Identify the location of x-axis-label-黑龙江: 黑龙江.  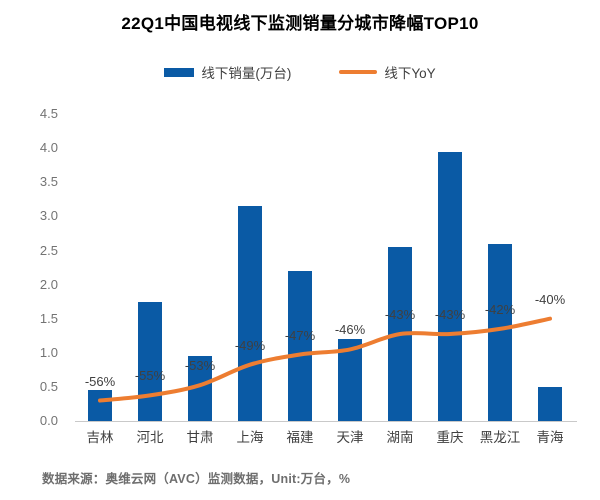
(500, 437).